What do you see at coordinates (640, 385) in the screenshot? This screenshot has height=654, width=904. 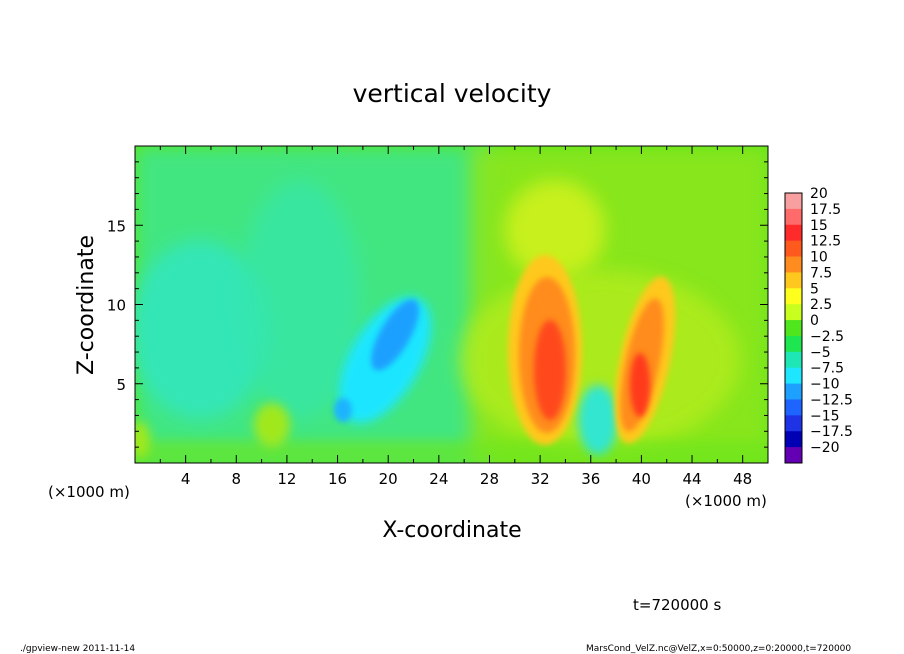 I see `updraft-right-core` at bounding box center [640, 385].